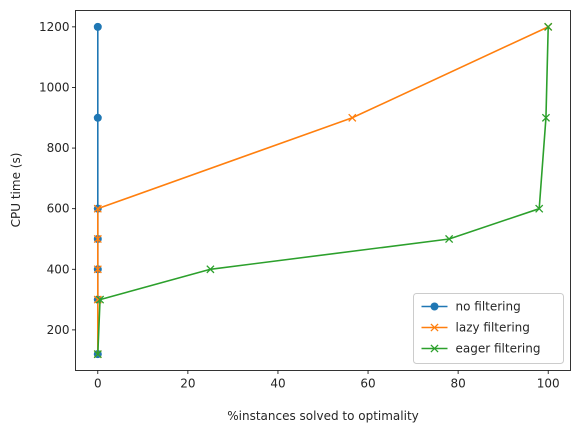 The height and width of the screenshot is (432, 580). What do you see at coordinates (488, 307) in the screenshot?
I see `legend-entry: no filtering` at bounding box center [488, 307].